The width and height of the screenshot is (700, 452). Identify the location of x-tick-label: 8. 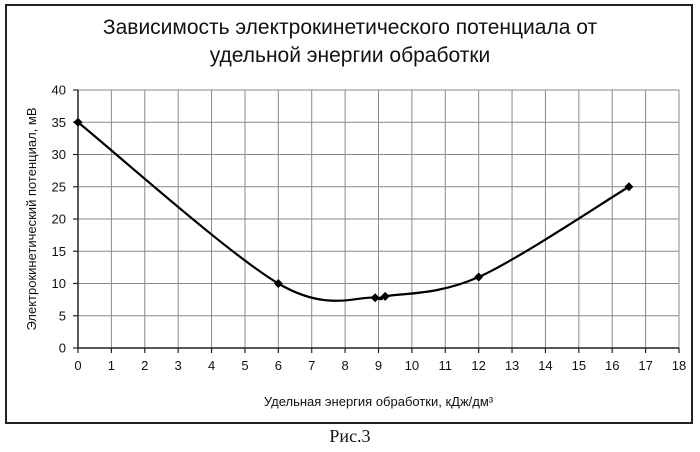
(344, 365).